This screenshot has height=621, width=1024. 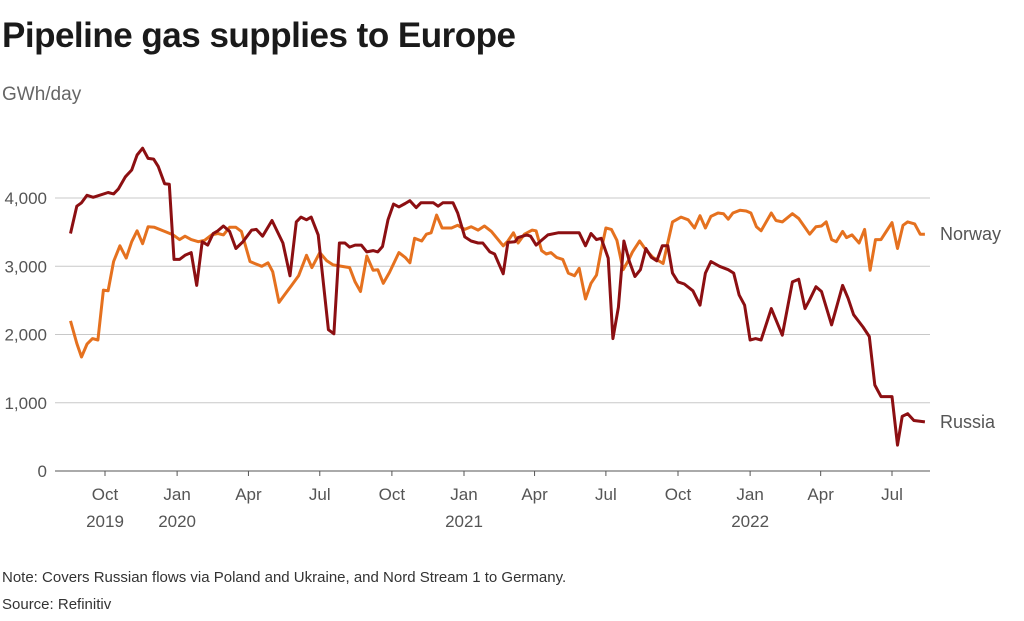 What do you see at coordinates (42, 94) in the screenshot?
I see `y-axis-unit-label: GWh/day` at bounding box center [42, 94].